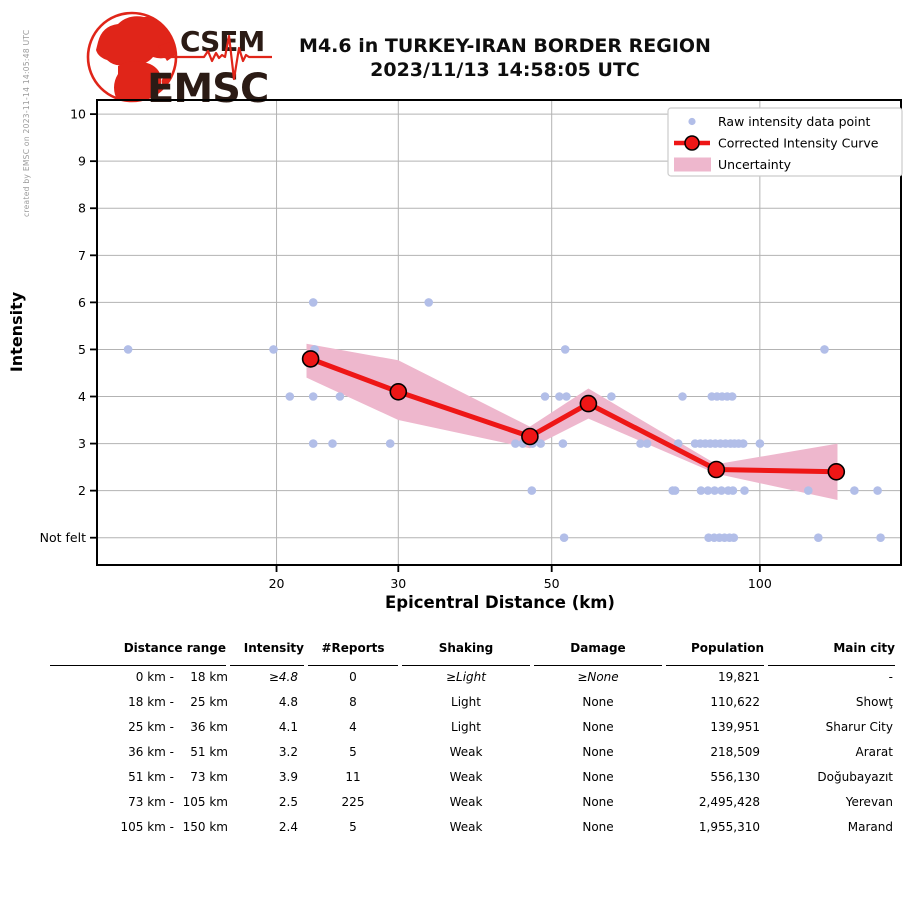  What do you see at coordinates (267, 652) in the screenshot?
I see `col-header-intensity: Intensity` at bounding box center [267, 652].